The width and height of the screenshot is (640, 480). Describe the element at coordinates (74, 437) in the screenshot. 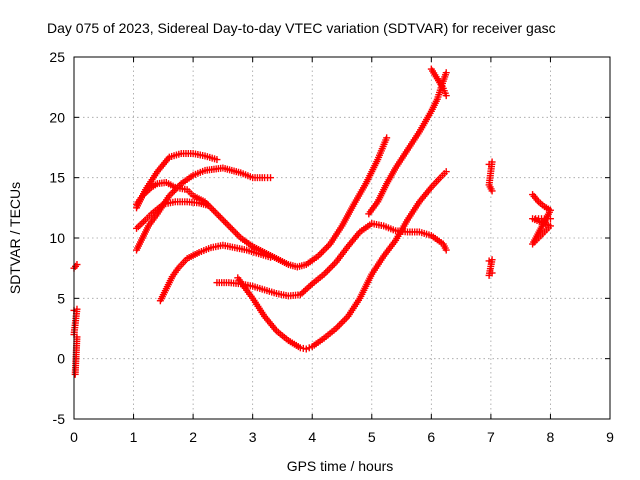

I see `x-tick-label: 0` at that location.